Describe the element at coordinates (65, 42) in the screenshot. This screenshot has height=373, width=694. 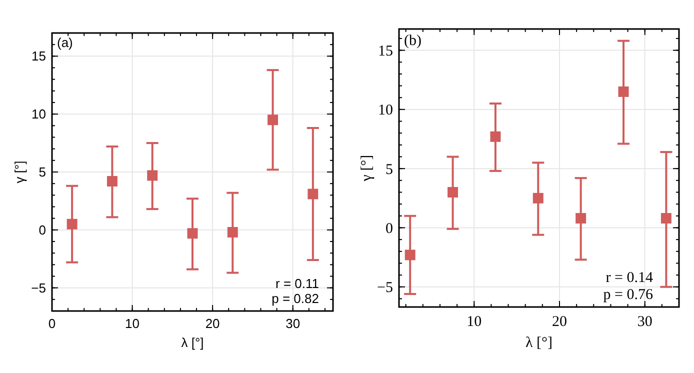
I see `annotation: (a)` at that location.